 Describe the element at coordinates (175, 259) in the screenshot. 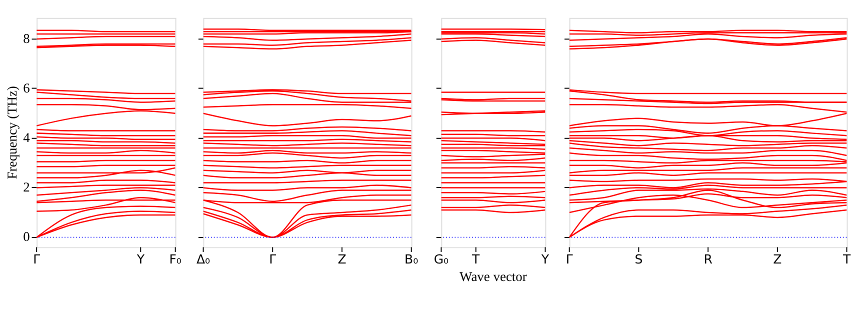

I see `x-tick-label: F₀` at that location.